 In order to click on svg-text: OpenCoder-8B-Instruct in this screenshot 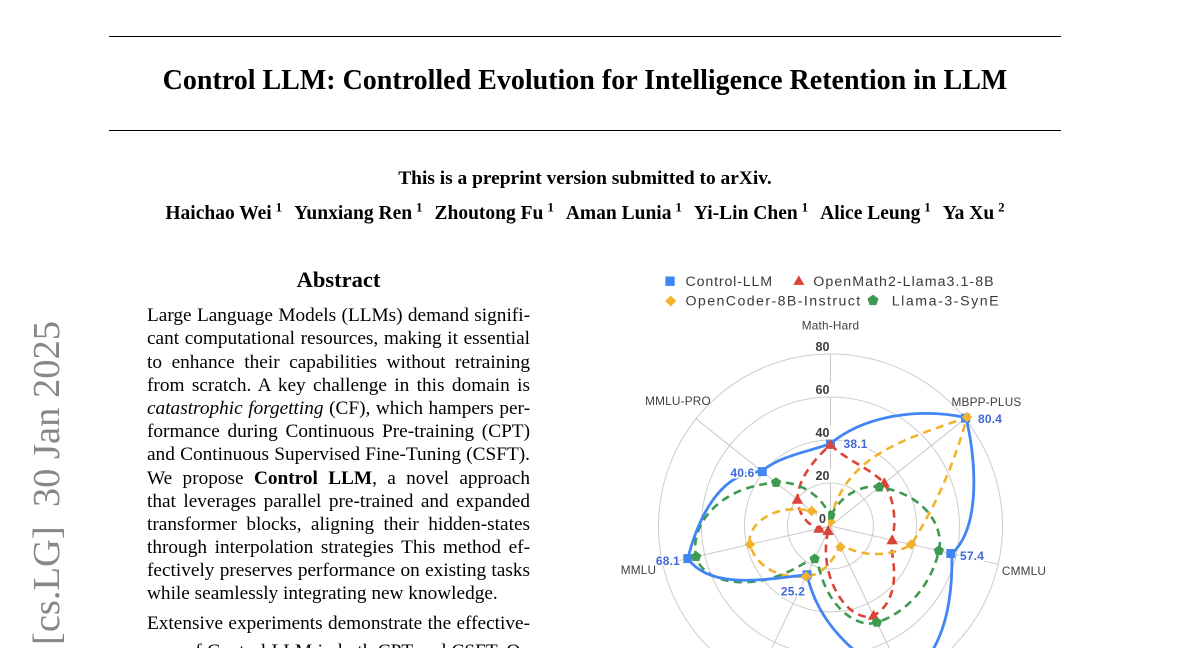, I will do `click(774, 301)`.